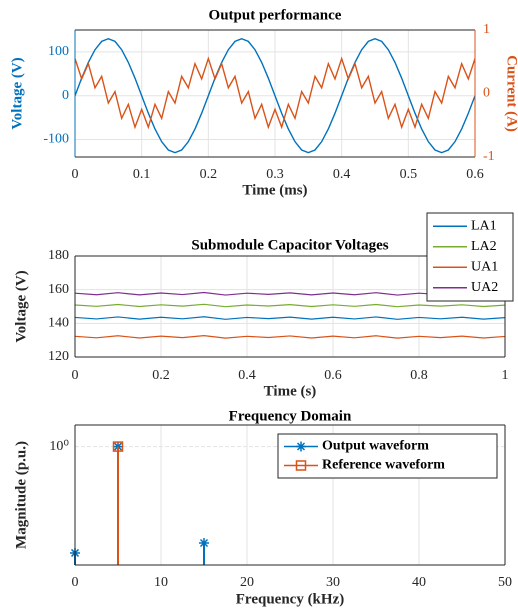 The width and height of the screenshot is (518, 612). What do you see at coordinates (484, 287) in the screenshot?
I see `legend-label: UA2` at bounding box center [484, 287].